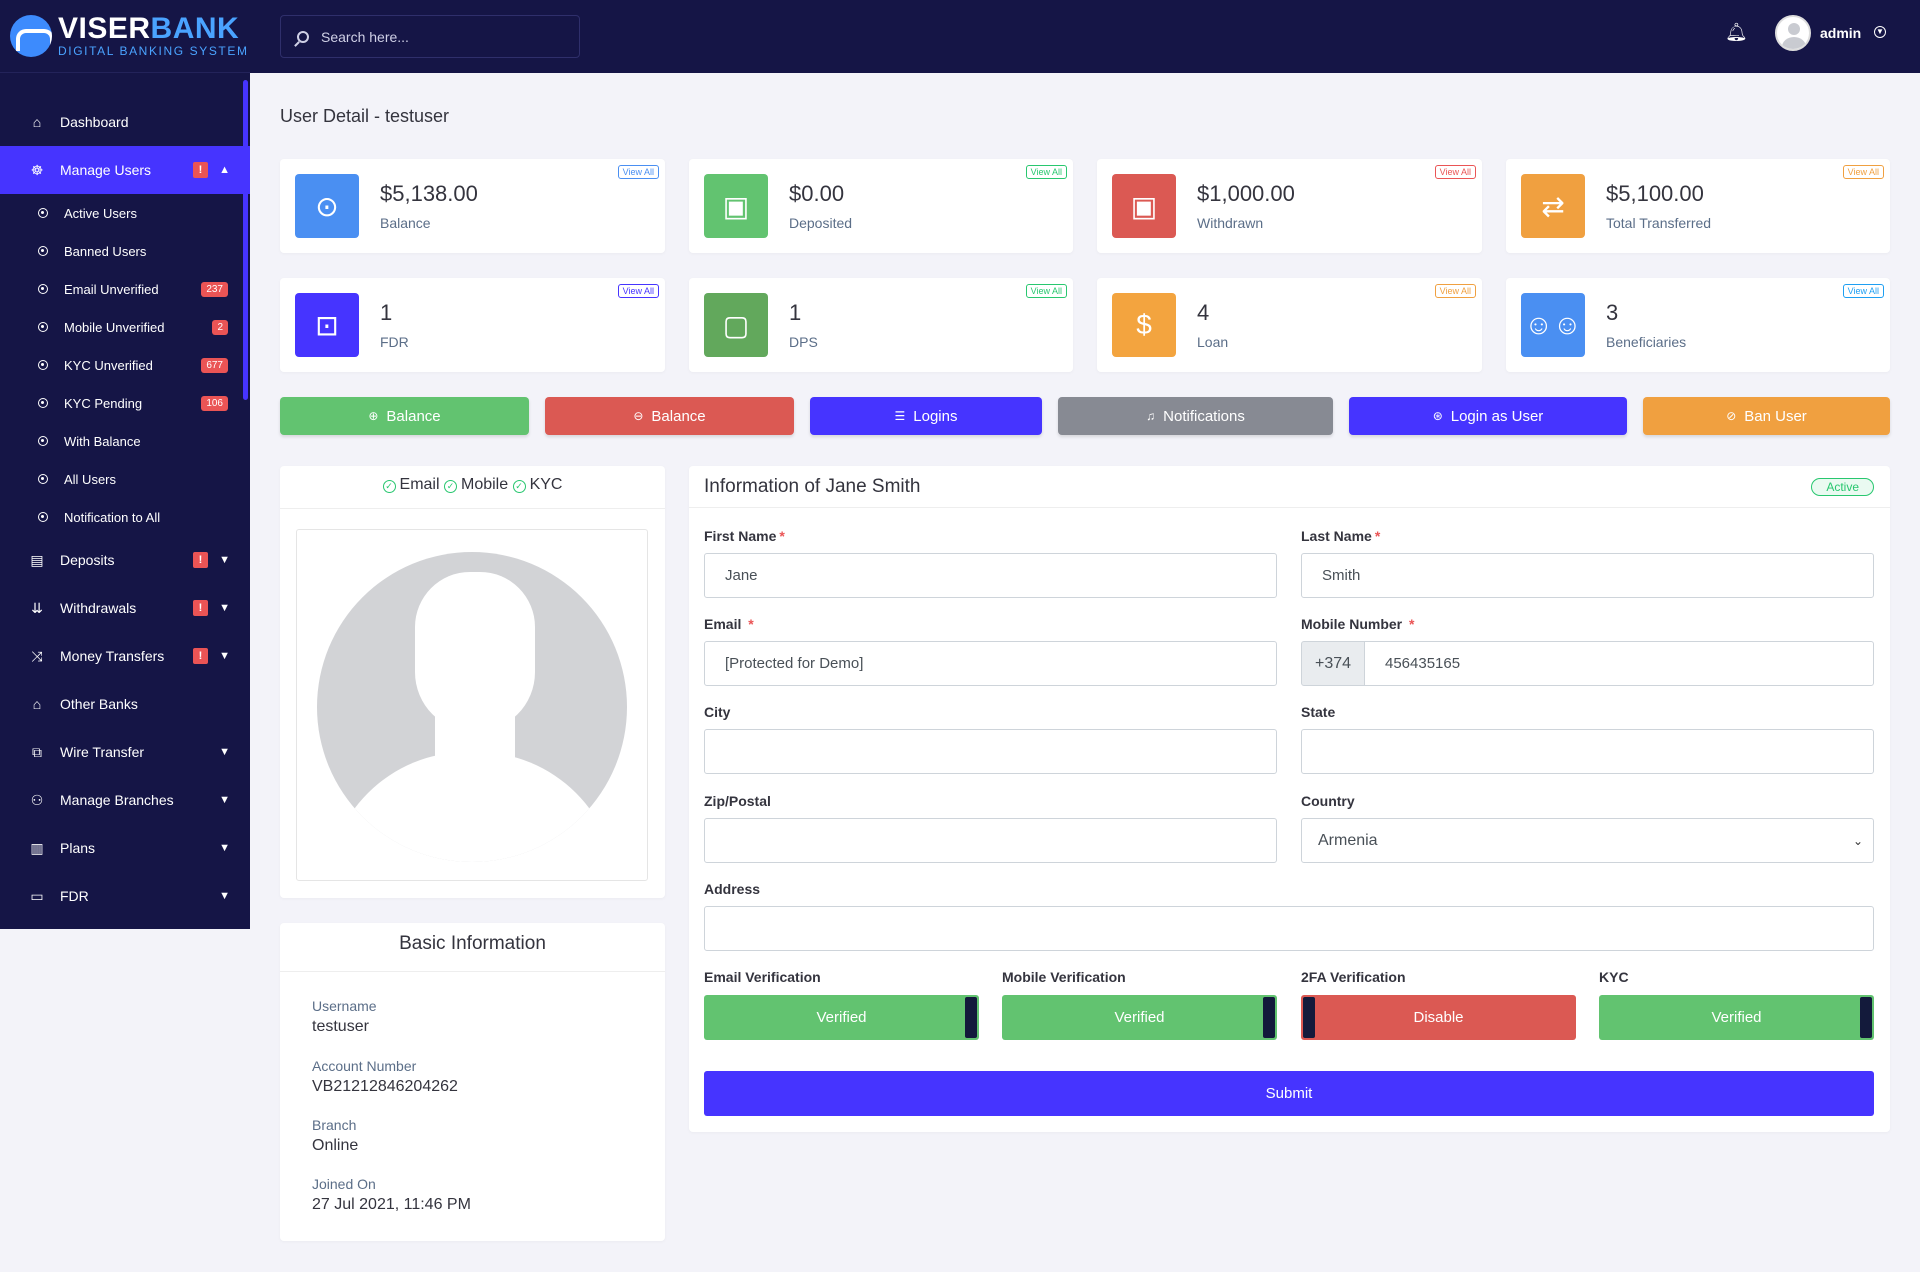 This screenshot has height=1272, width=1920. I want to click on widget-label: FDR, so click(394, 342).